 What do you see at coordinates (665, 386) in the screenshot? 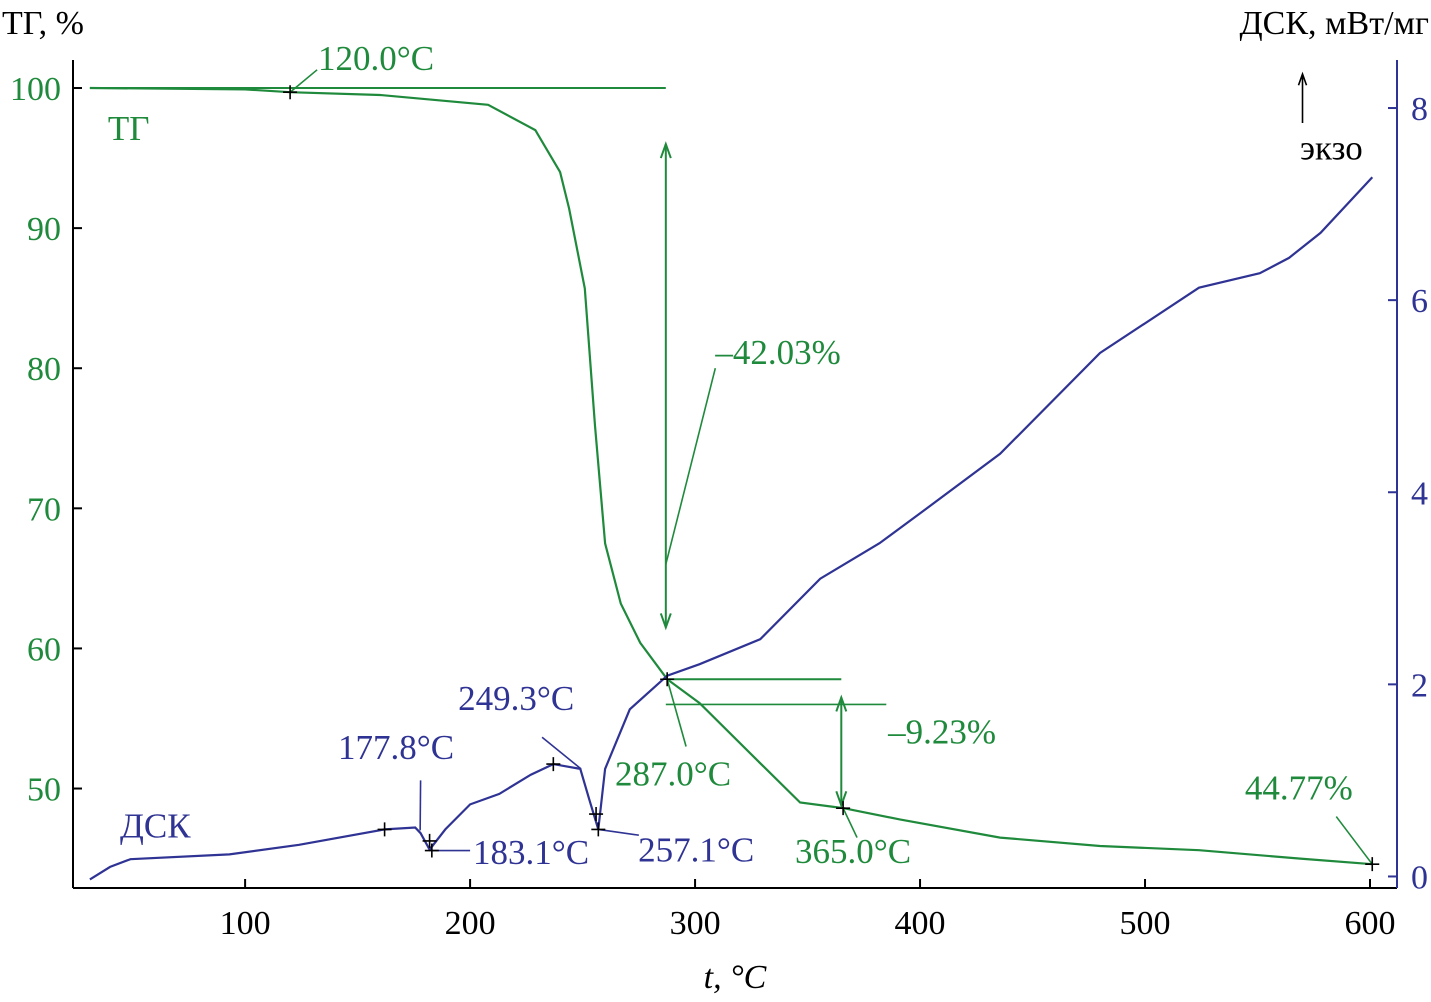
I see `mass-loss-arrow-1-heads` at bounding box center [665, 386].